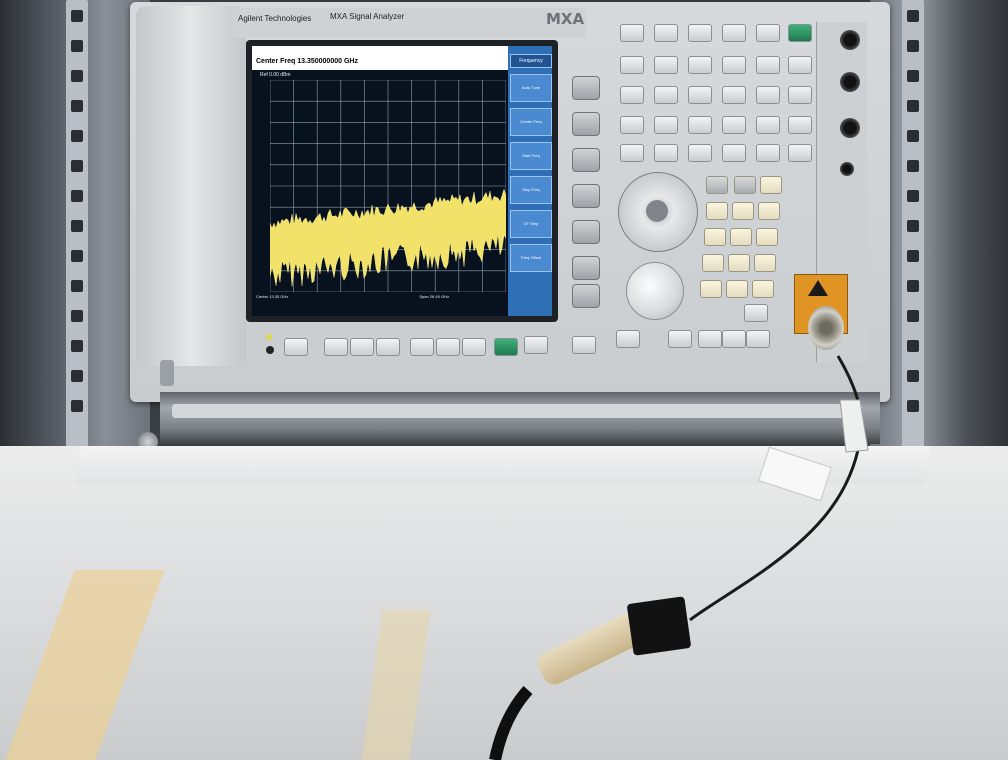 The height and width of the screenshot is (760, 1008). Describe the element at coordinates (275, 18) in the screenshot. I see `brand-name: Agilent Technologies` at that location.